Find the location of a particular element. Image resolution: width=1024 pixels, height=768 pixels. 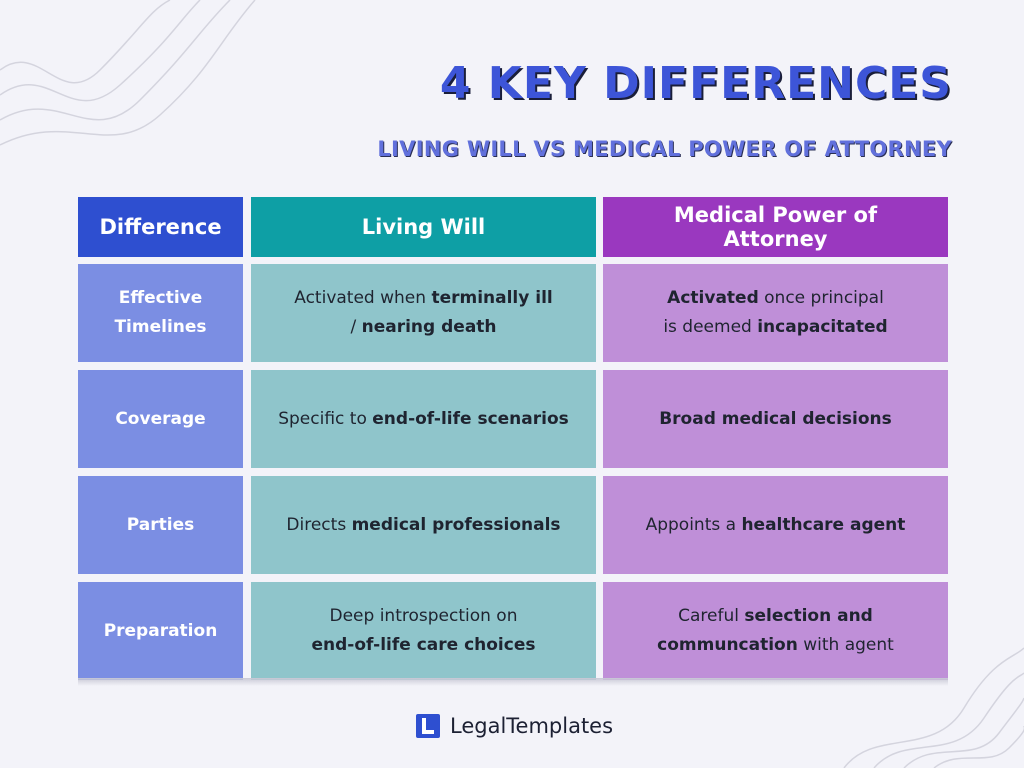

cell-text-bold: end-of-life care choices is located at coordinates (423, 645).